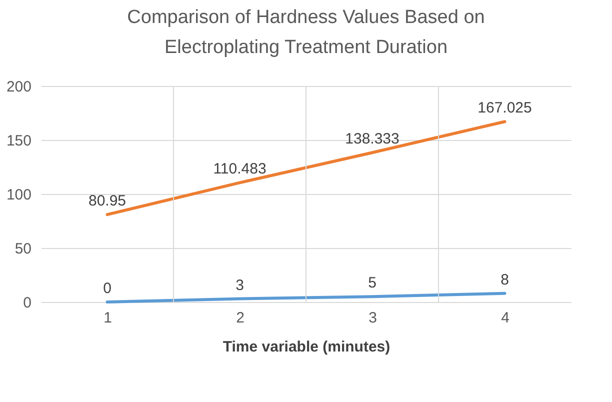 The image size is (612, 402). What do you see at coordinates (504, 279) in the screenshot?
I see `data-label: 8` at bounding box center [504, 279].